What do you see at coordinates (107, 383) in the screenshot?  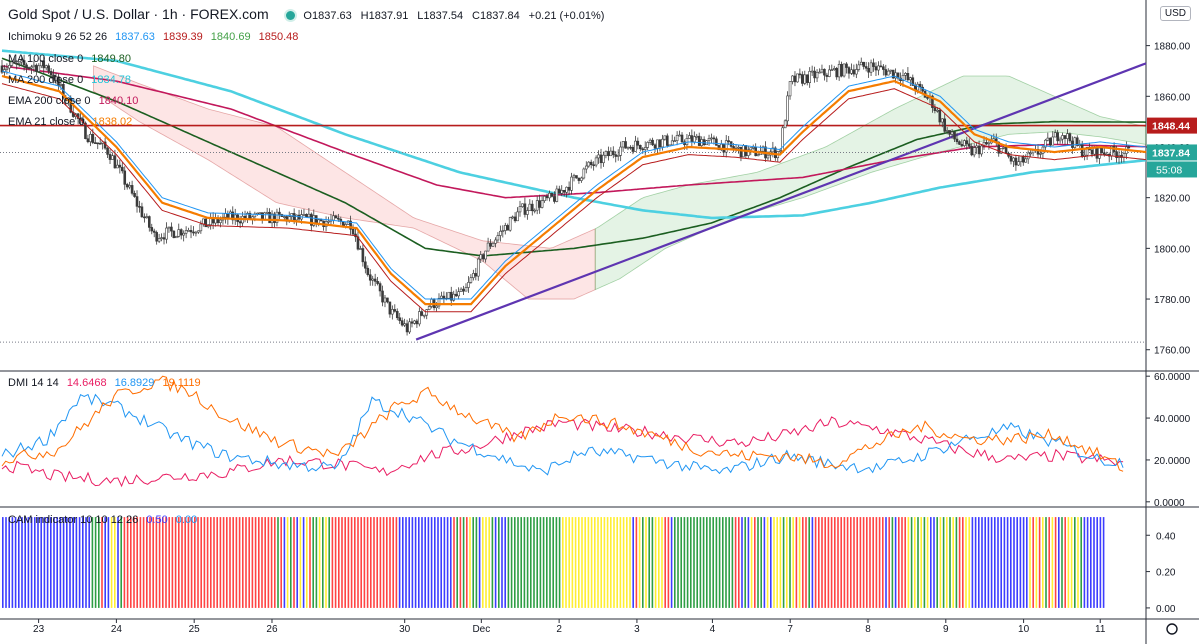 I see `legend-dmi: DMI 14 14 14.6468 16.8929 19.1119` at bounding box center [107, 383].